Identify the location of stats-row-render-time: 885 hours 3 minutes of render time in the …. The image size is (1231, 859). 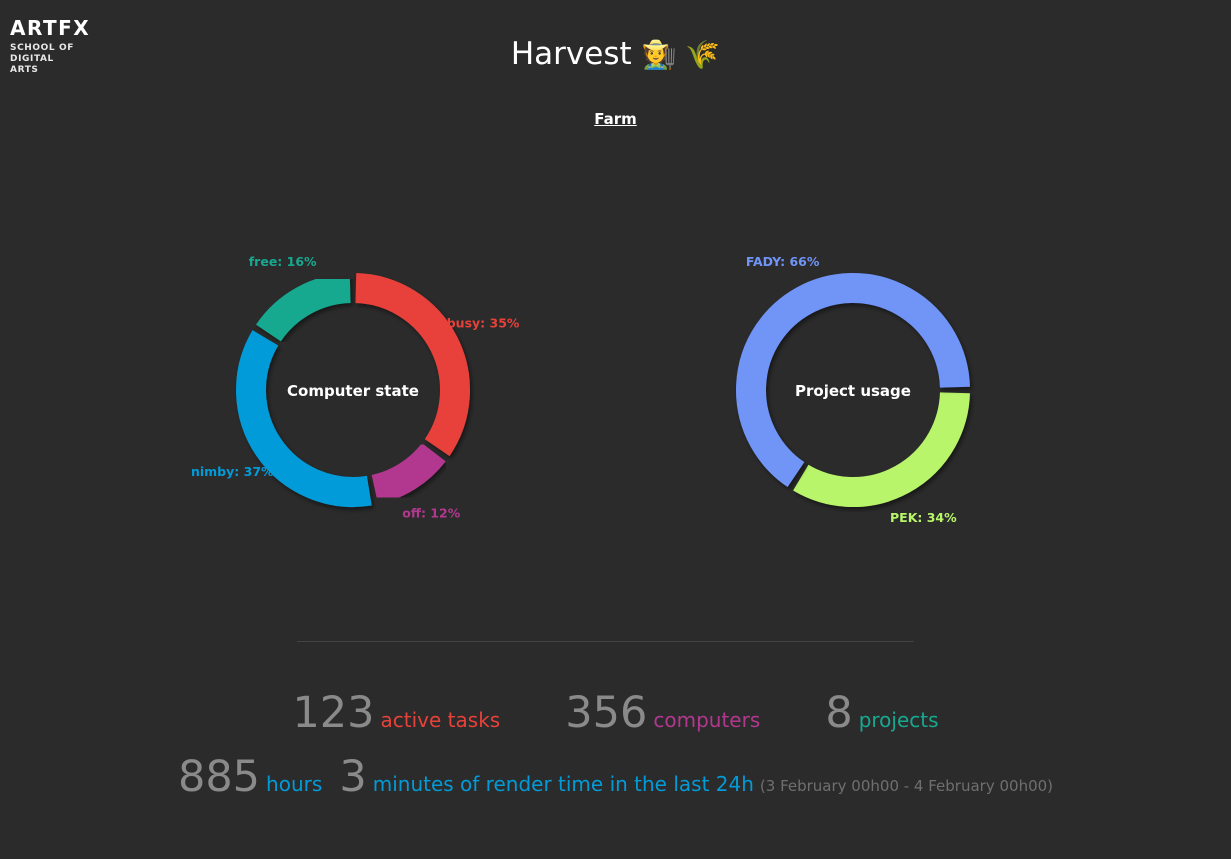
(615, 777).